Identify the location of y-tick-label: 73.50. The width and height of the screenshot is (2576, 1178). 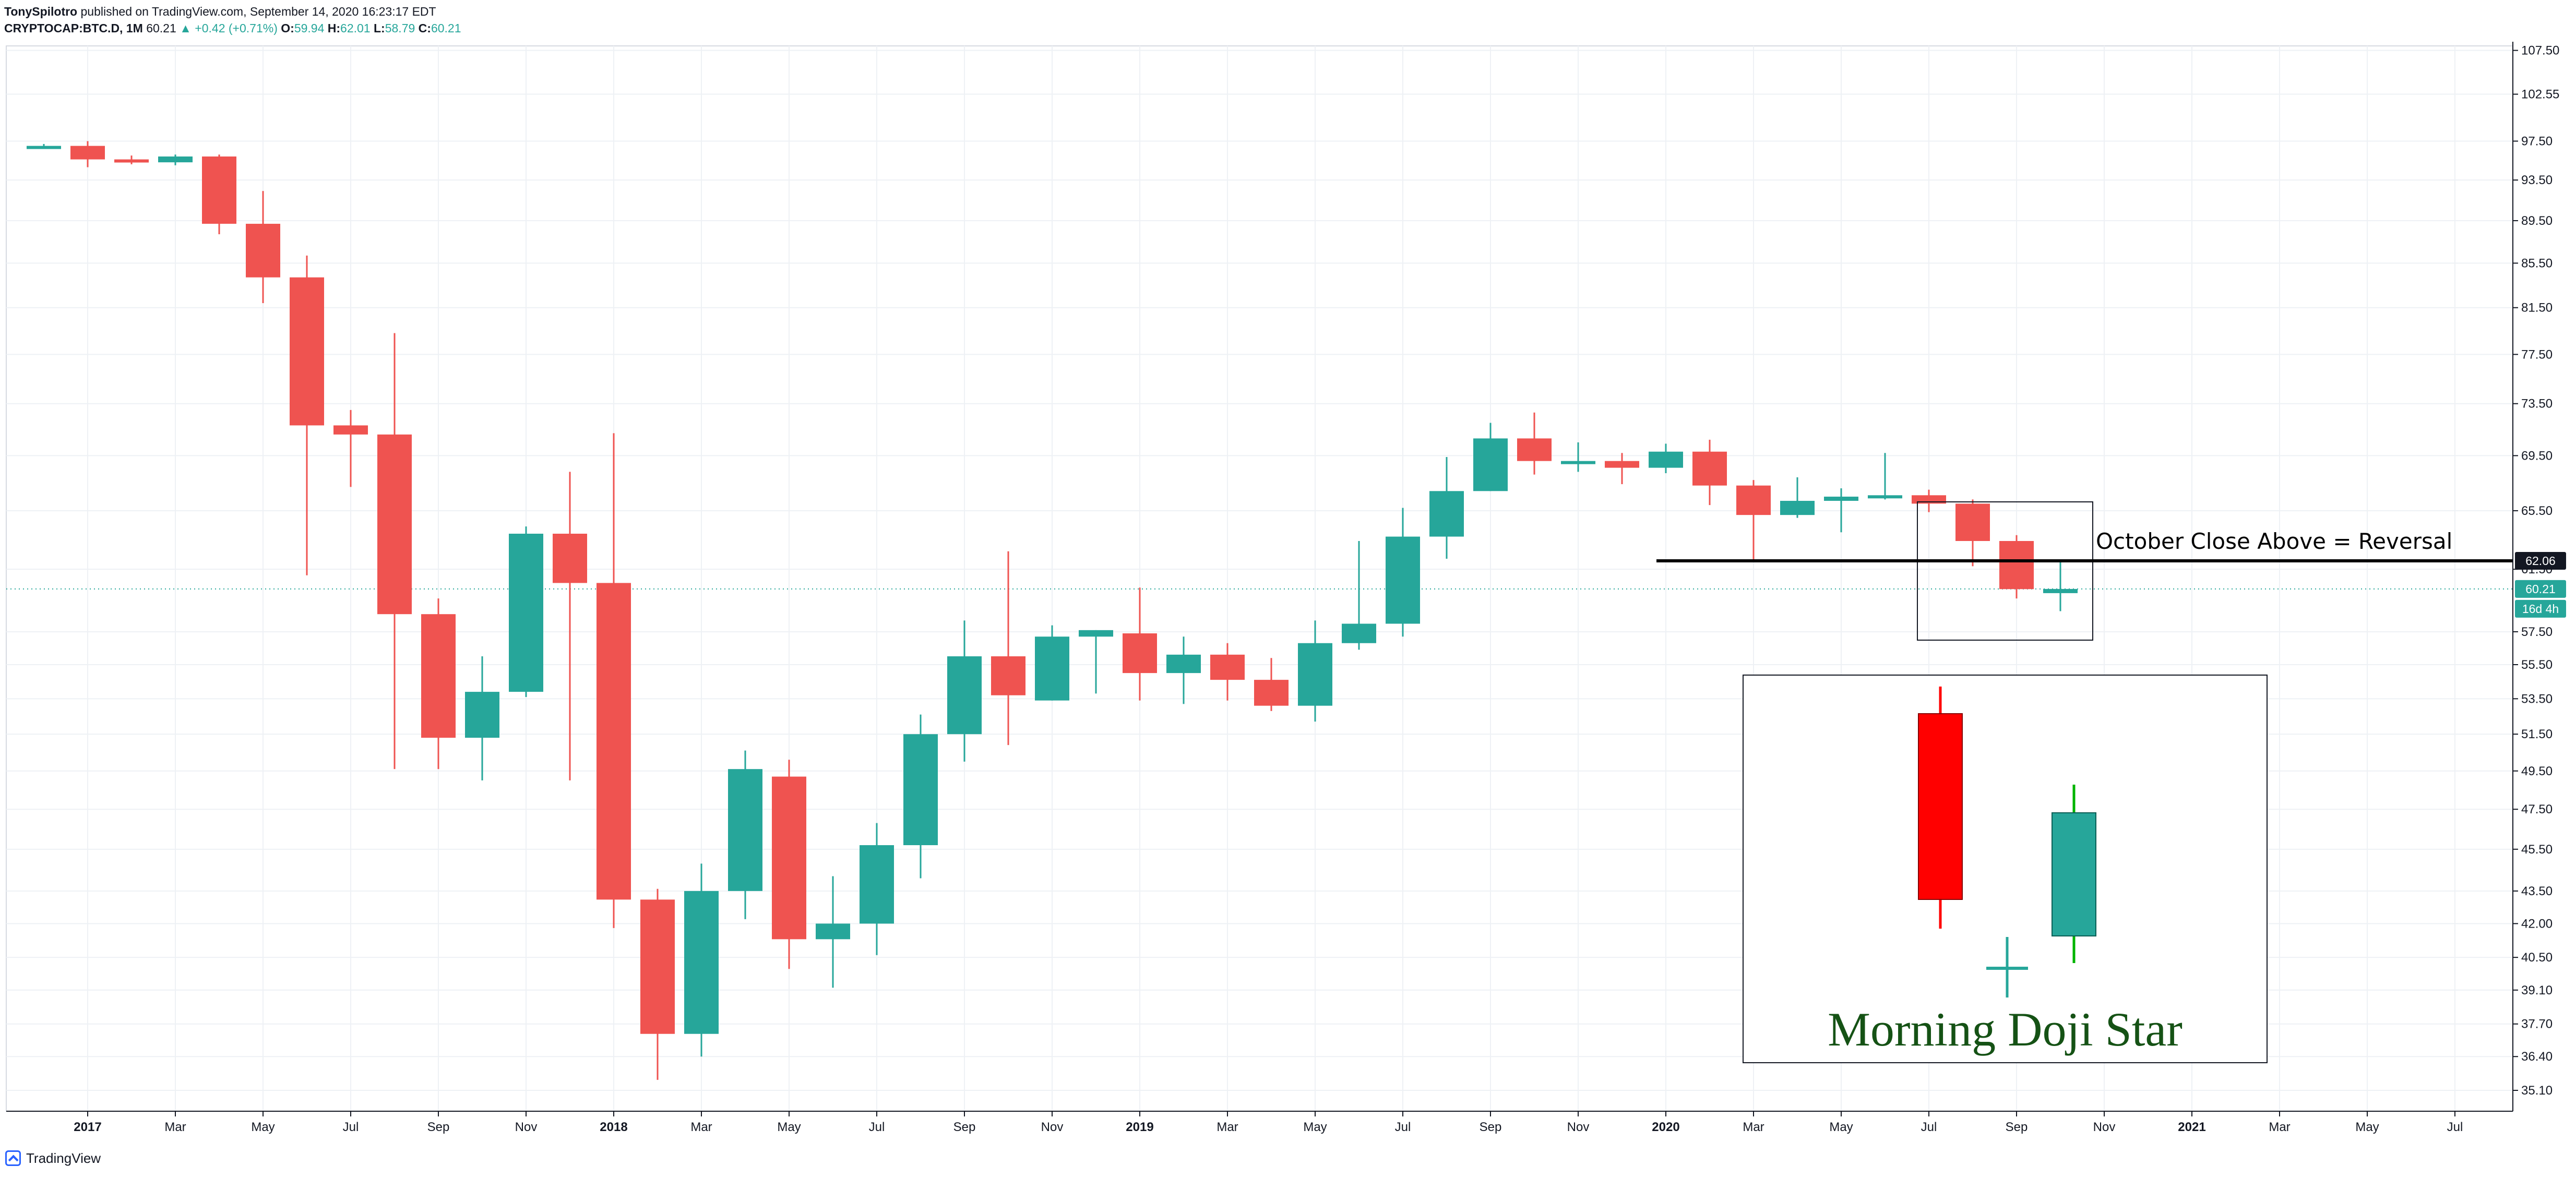
(2537, 404).